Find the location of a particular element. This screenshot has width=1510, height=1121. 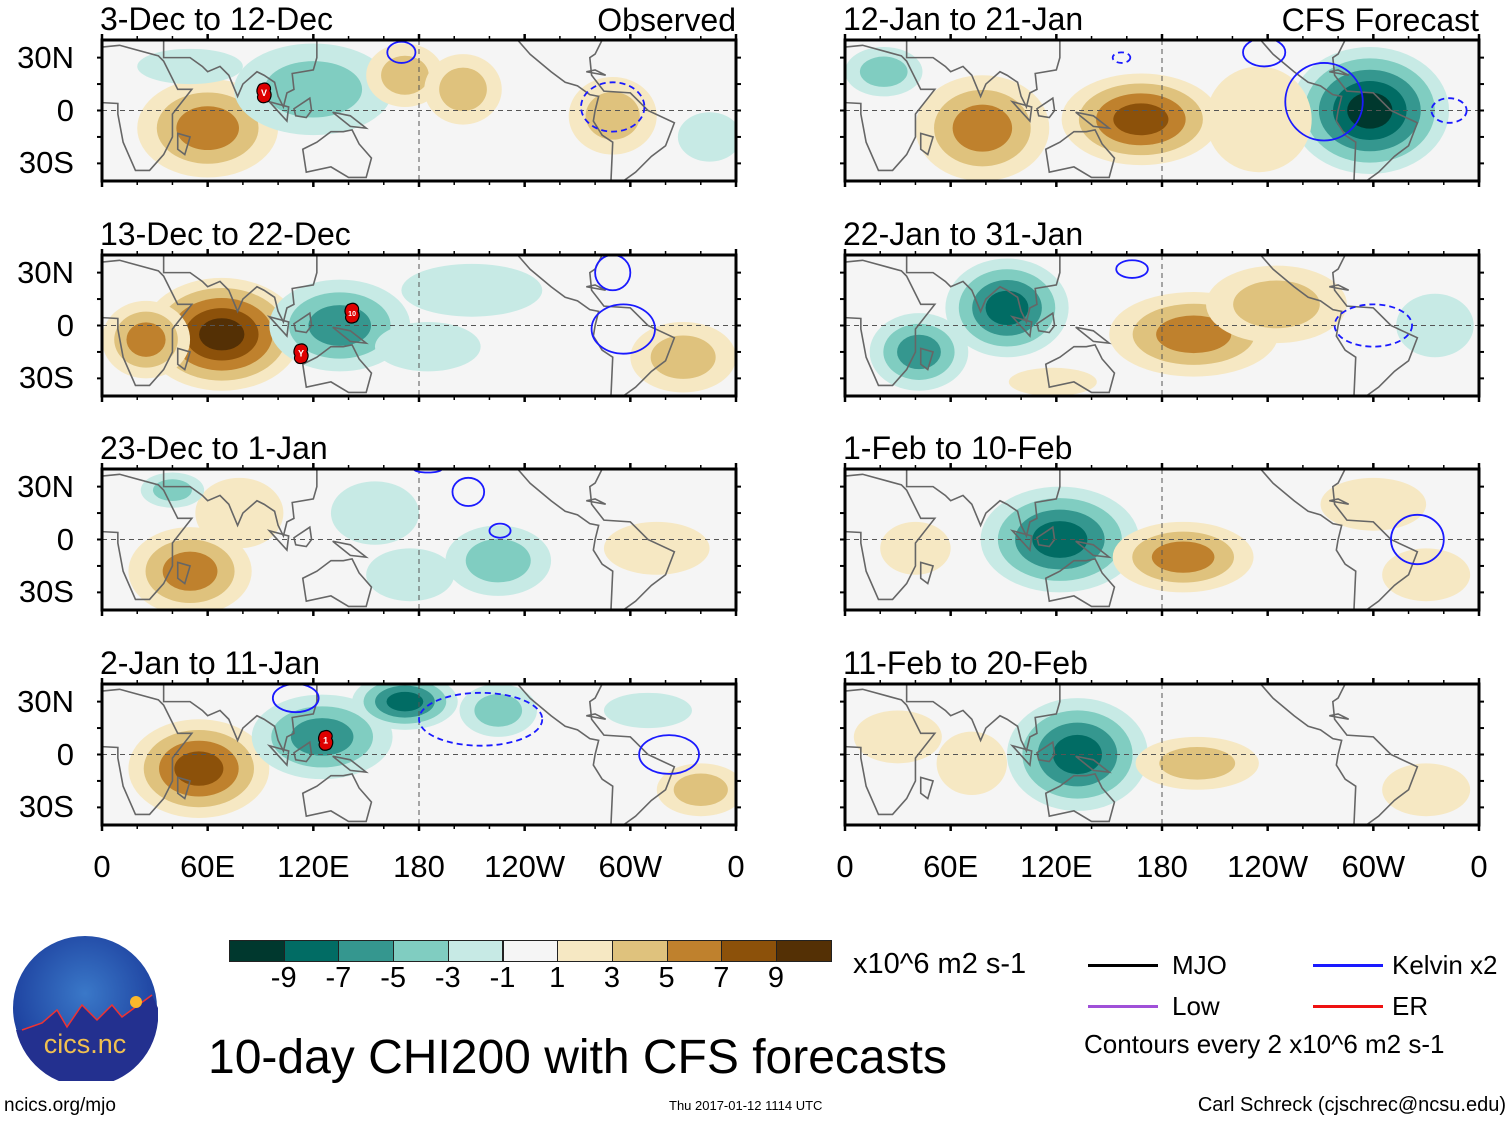

panel-title: 3-Dec to 12-Dec is located at coordinates (216, 19).